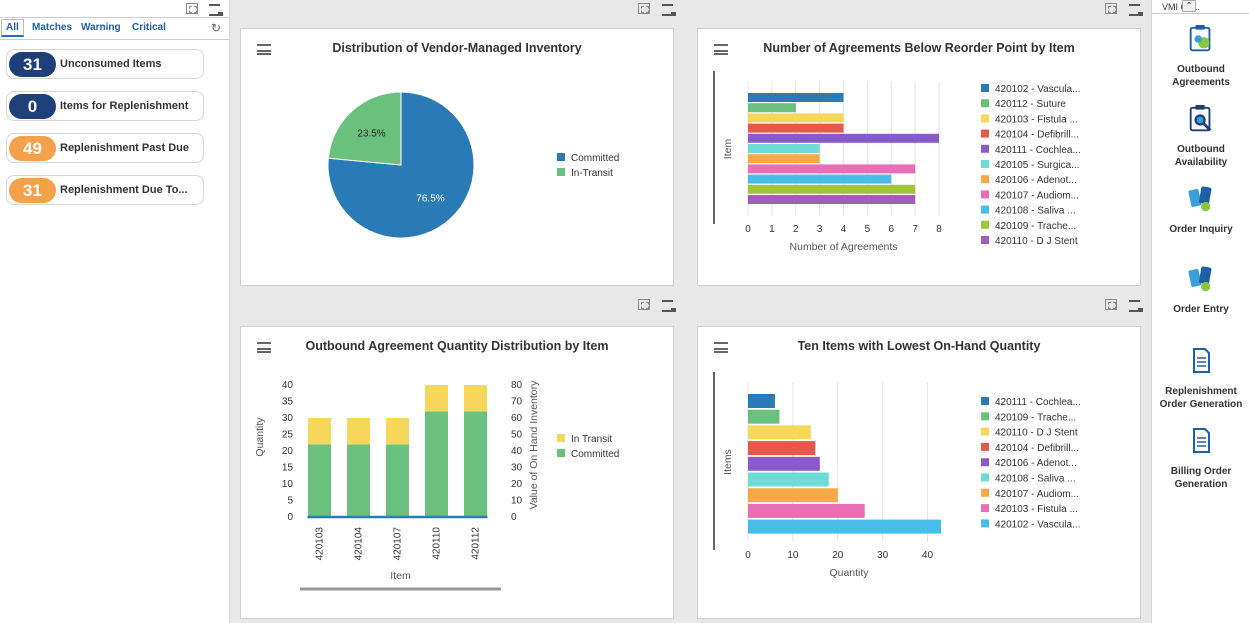 The height and width of the screenshot is (623, 1249). I want to click on y2-tick-label: 40, so click(517, 451).